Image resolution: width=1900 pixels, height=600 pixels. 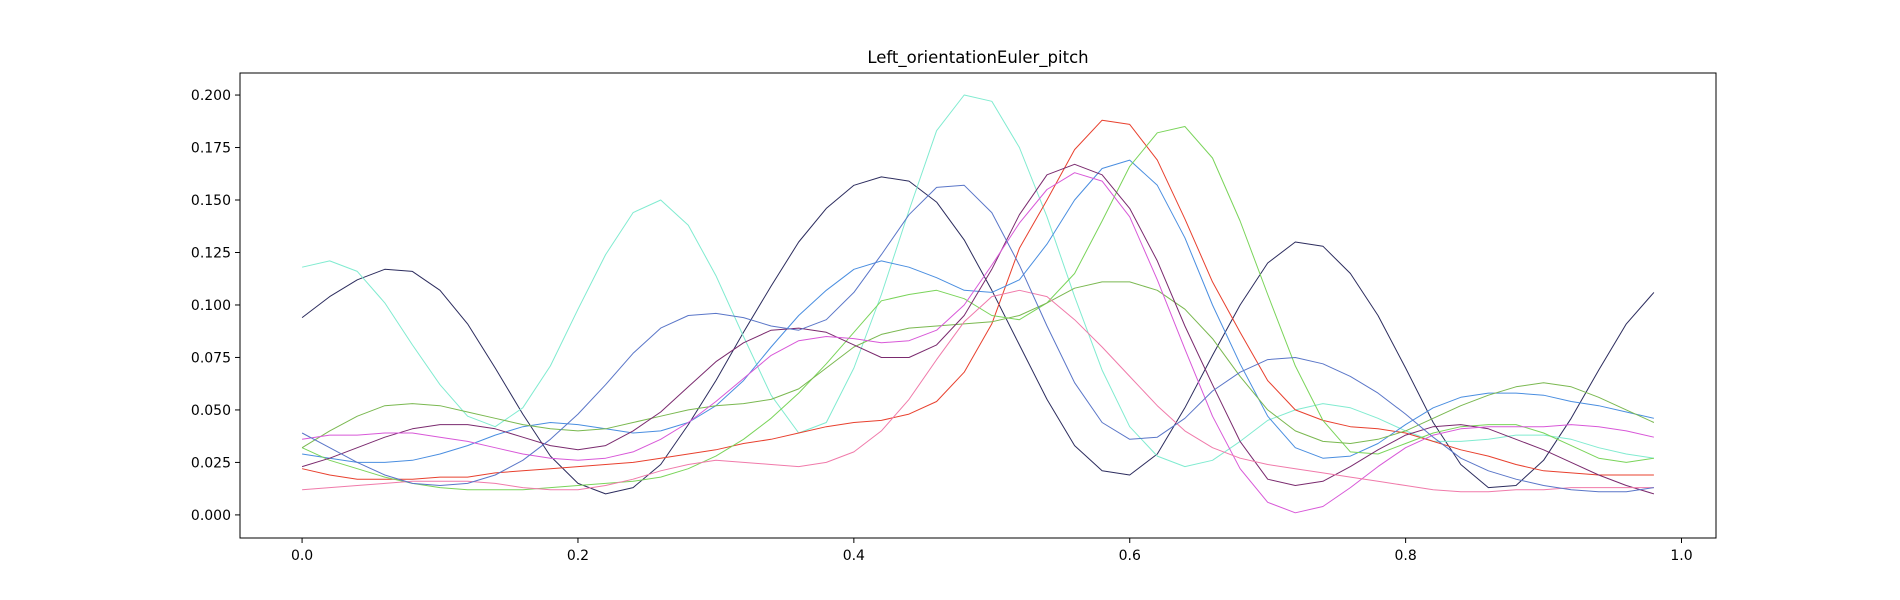 I want to click on x-tick-label: 0.2, so click(x=578, y=556).